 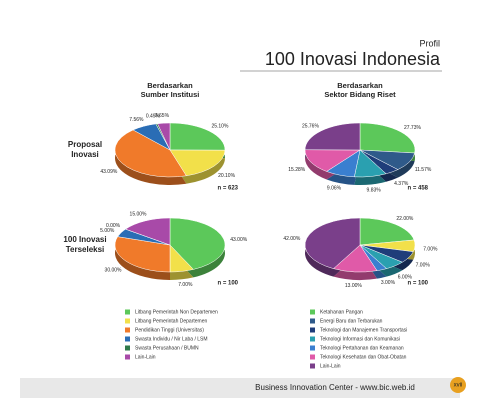 What do you see at coordinates (171, 339) in the screenshot?
I see `legend-label: Swasta Individu / Nir Laba / LSM` at bounding box center [171, 339].